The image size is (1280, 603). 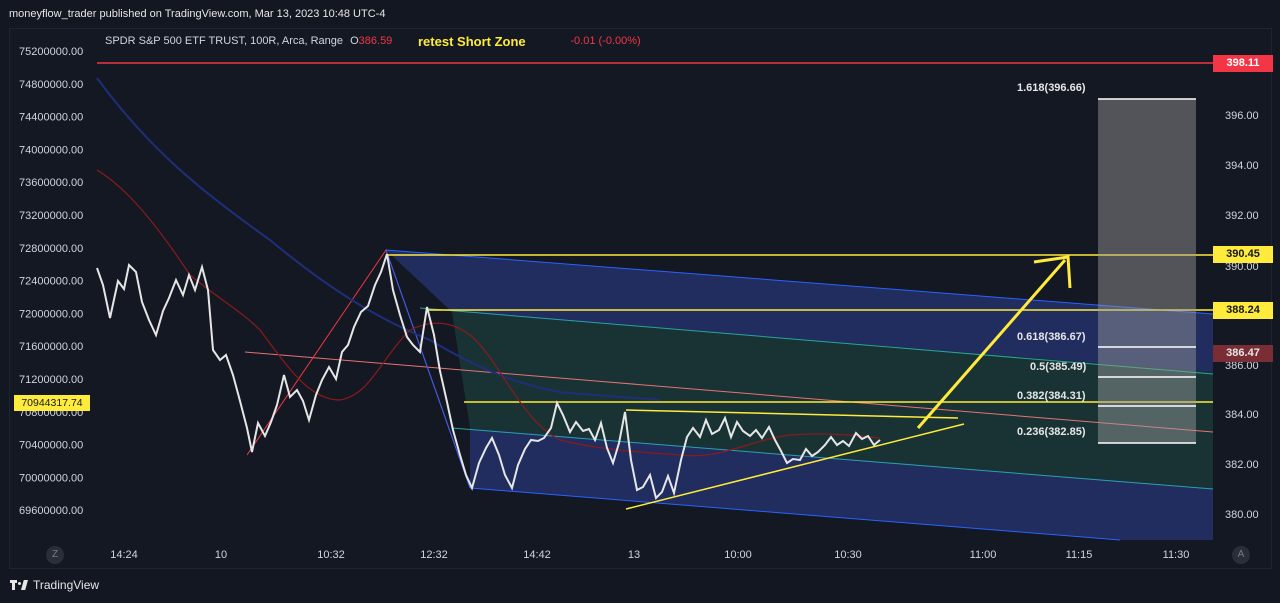 I want to click on left-axis-tick: 72000000.00, so click(x=51, y=314).